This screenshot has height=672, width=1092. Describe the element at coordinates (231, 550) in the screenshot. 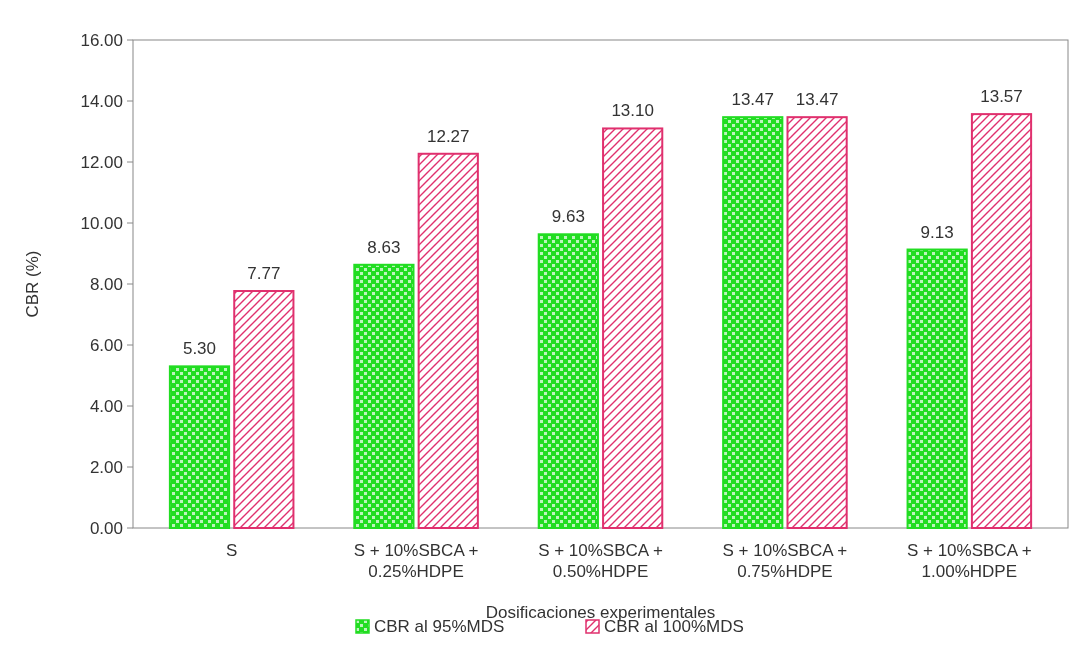

I see `x-tick-label: S` at that location.